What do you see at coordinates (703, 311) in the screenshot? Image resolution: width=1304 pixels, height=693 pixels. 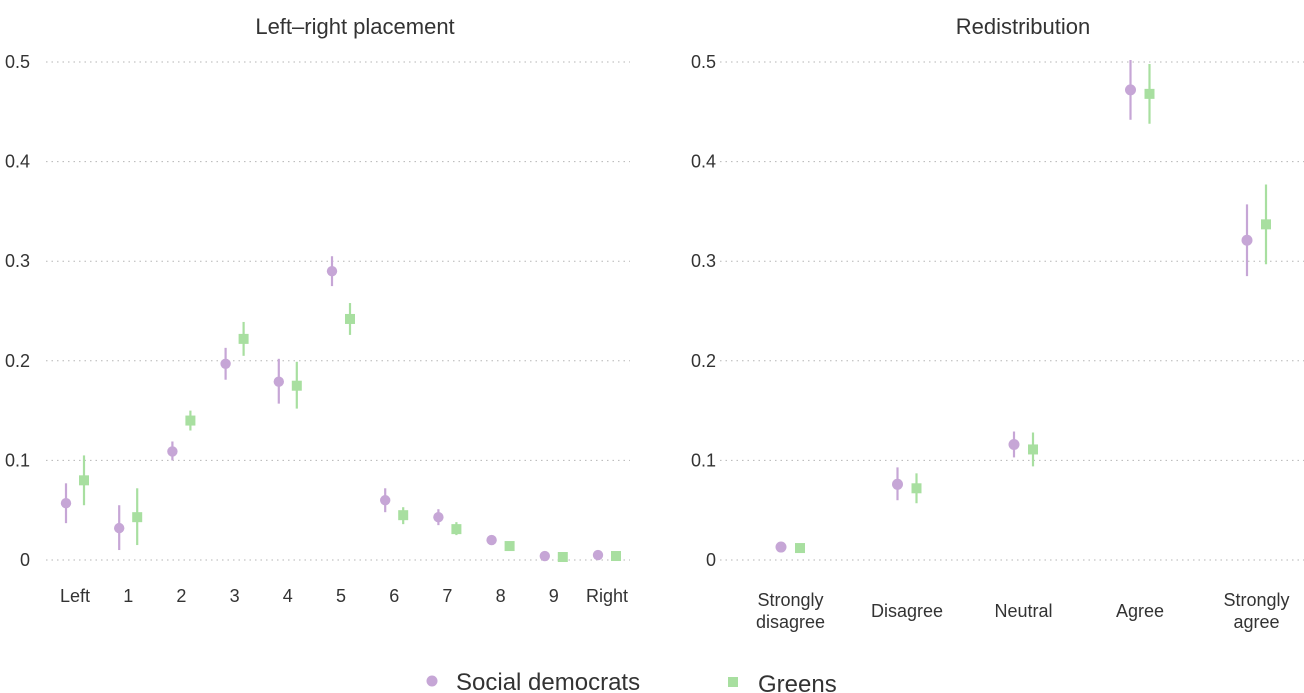 I see `y-axis-redistribution: 0 0.1 0.2 0.3 0.4 0.5` at bounding box center [703, 311].